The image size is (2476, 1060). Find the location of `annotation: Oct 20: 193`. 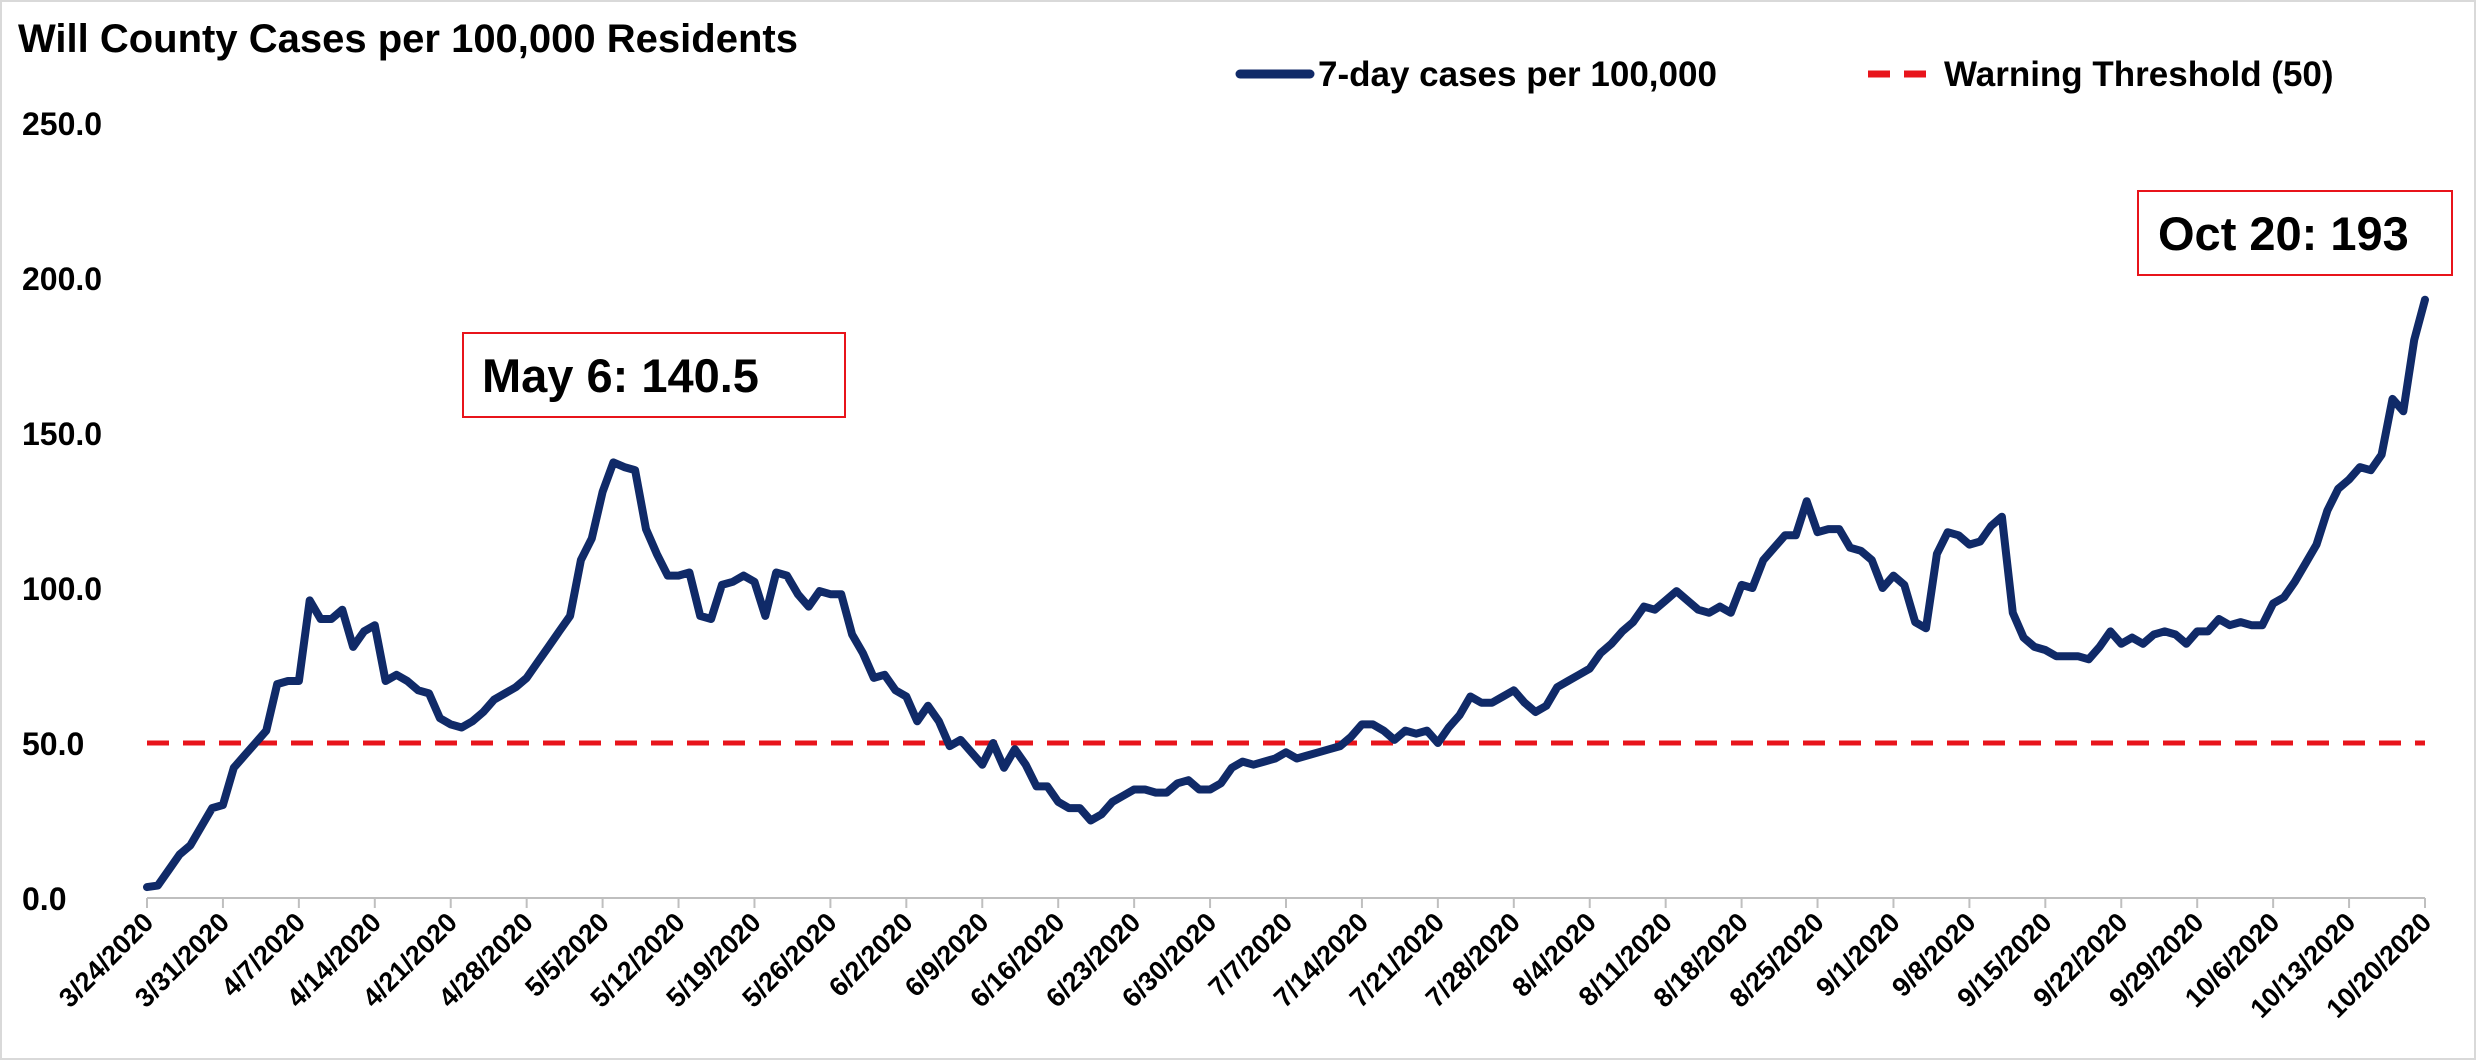

annotation: Oct 20: 193 is located at coordinates (2283, 233).